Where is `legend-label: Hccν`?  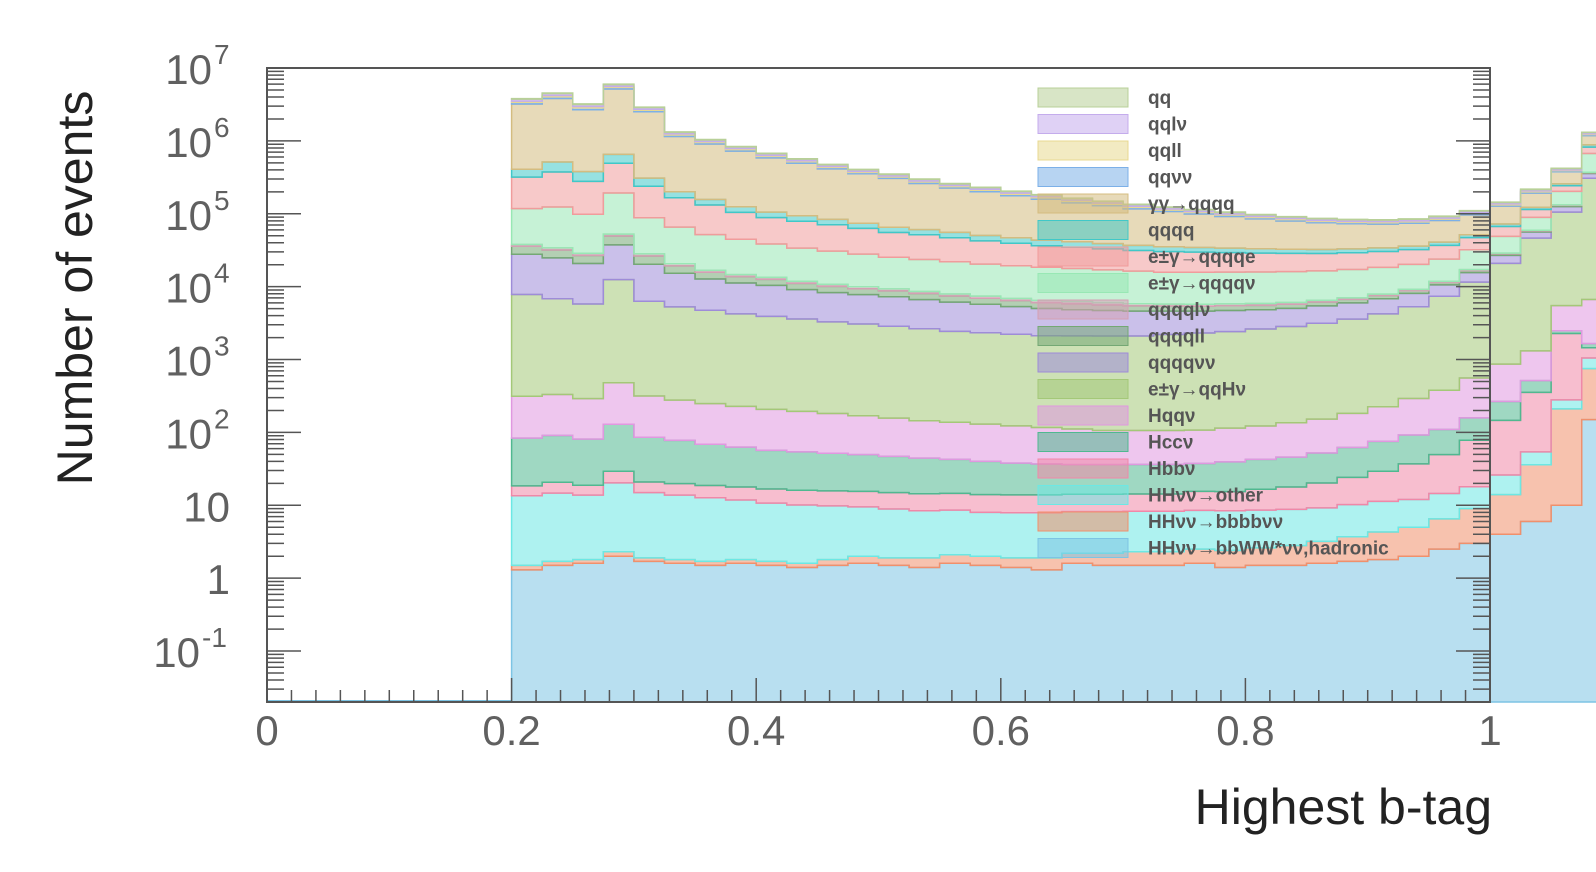
legend-label: Hccν is located at coordinates (1170, 443).